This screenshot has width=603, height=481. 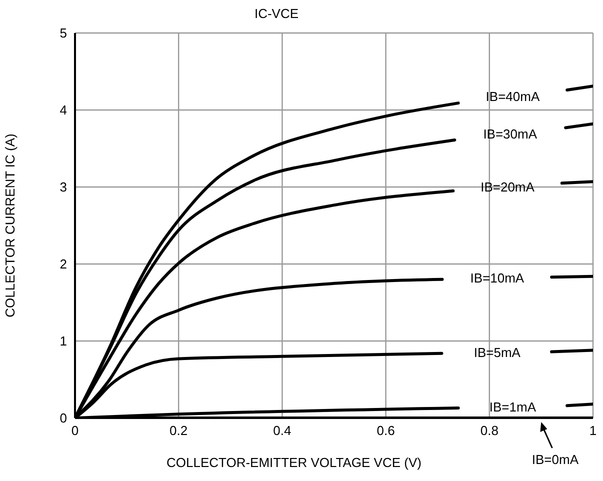 What do you see at coordinates (63, 33) in the screenshot?
I see `y-tick-label: 5` at bounding box center [63, 33].